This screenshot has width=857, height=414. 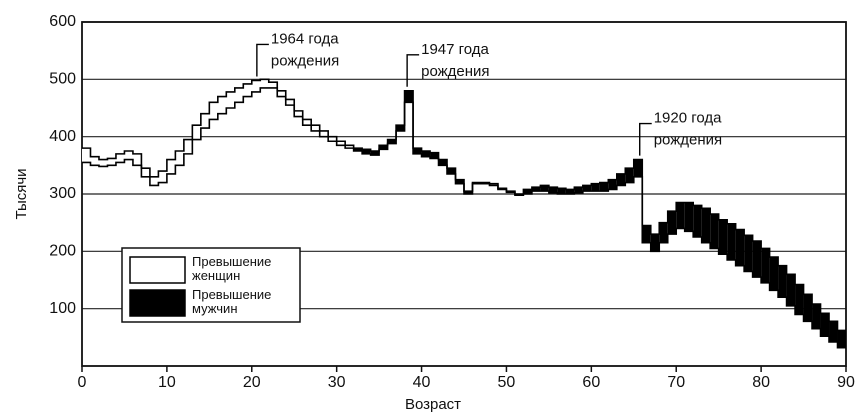 What do you see at coordinates (305, 38) in the screenshot?
I see `annotation: 1964 года` at bounding box center [305, 38].